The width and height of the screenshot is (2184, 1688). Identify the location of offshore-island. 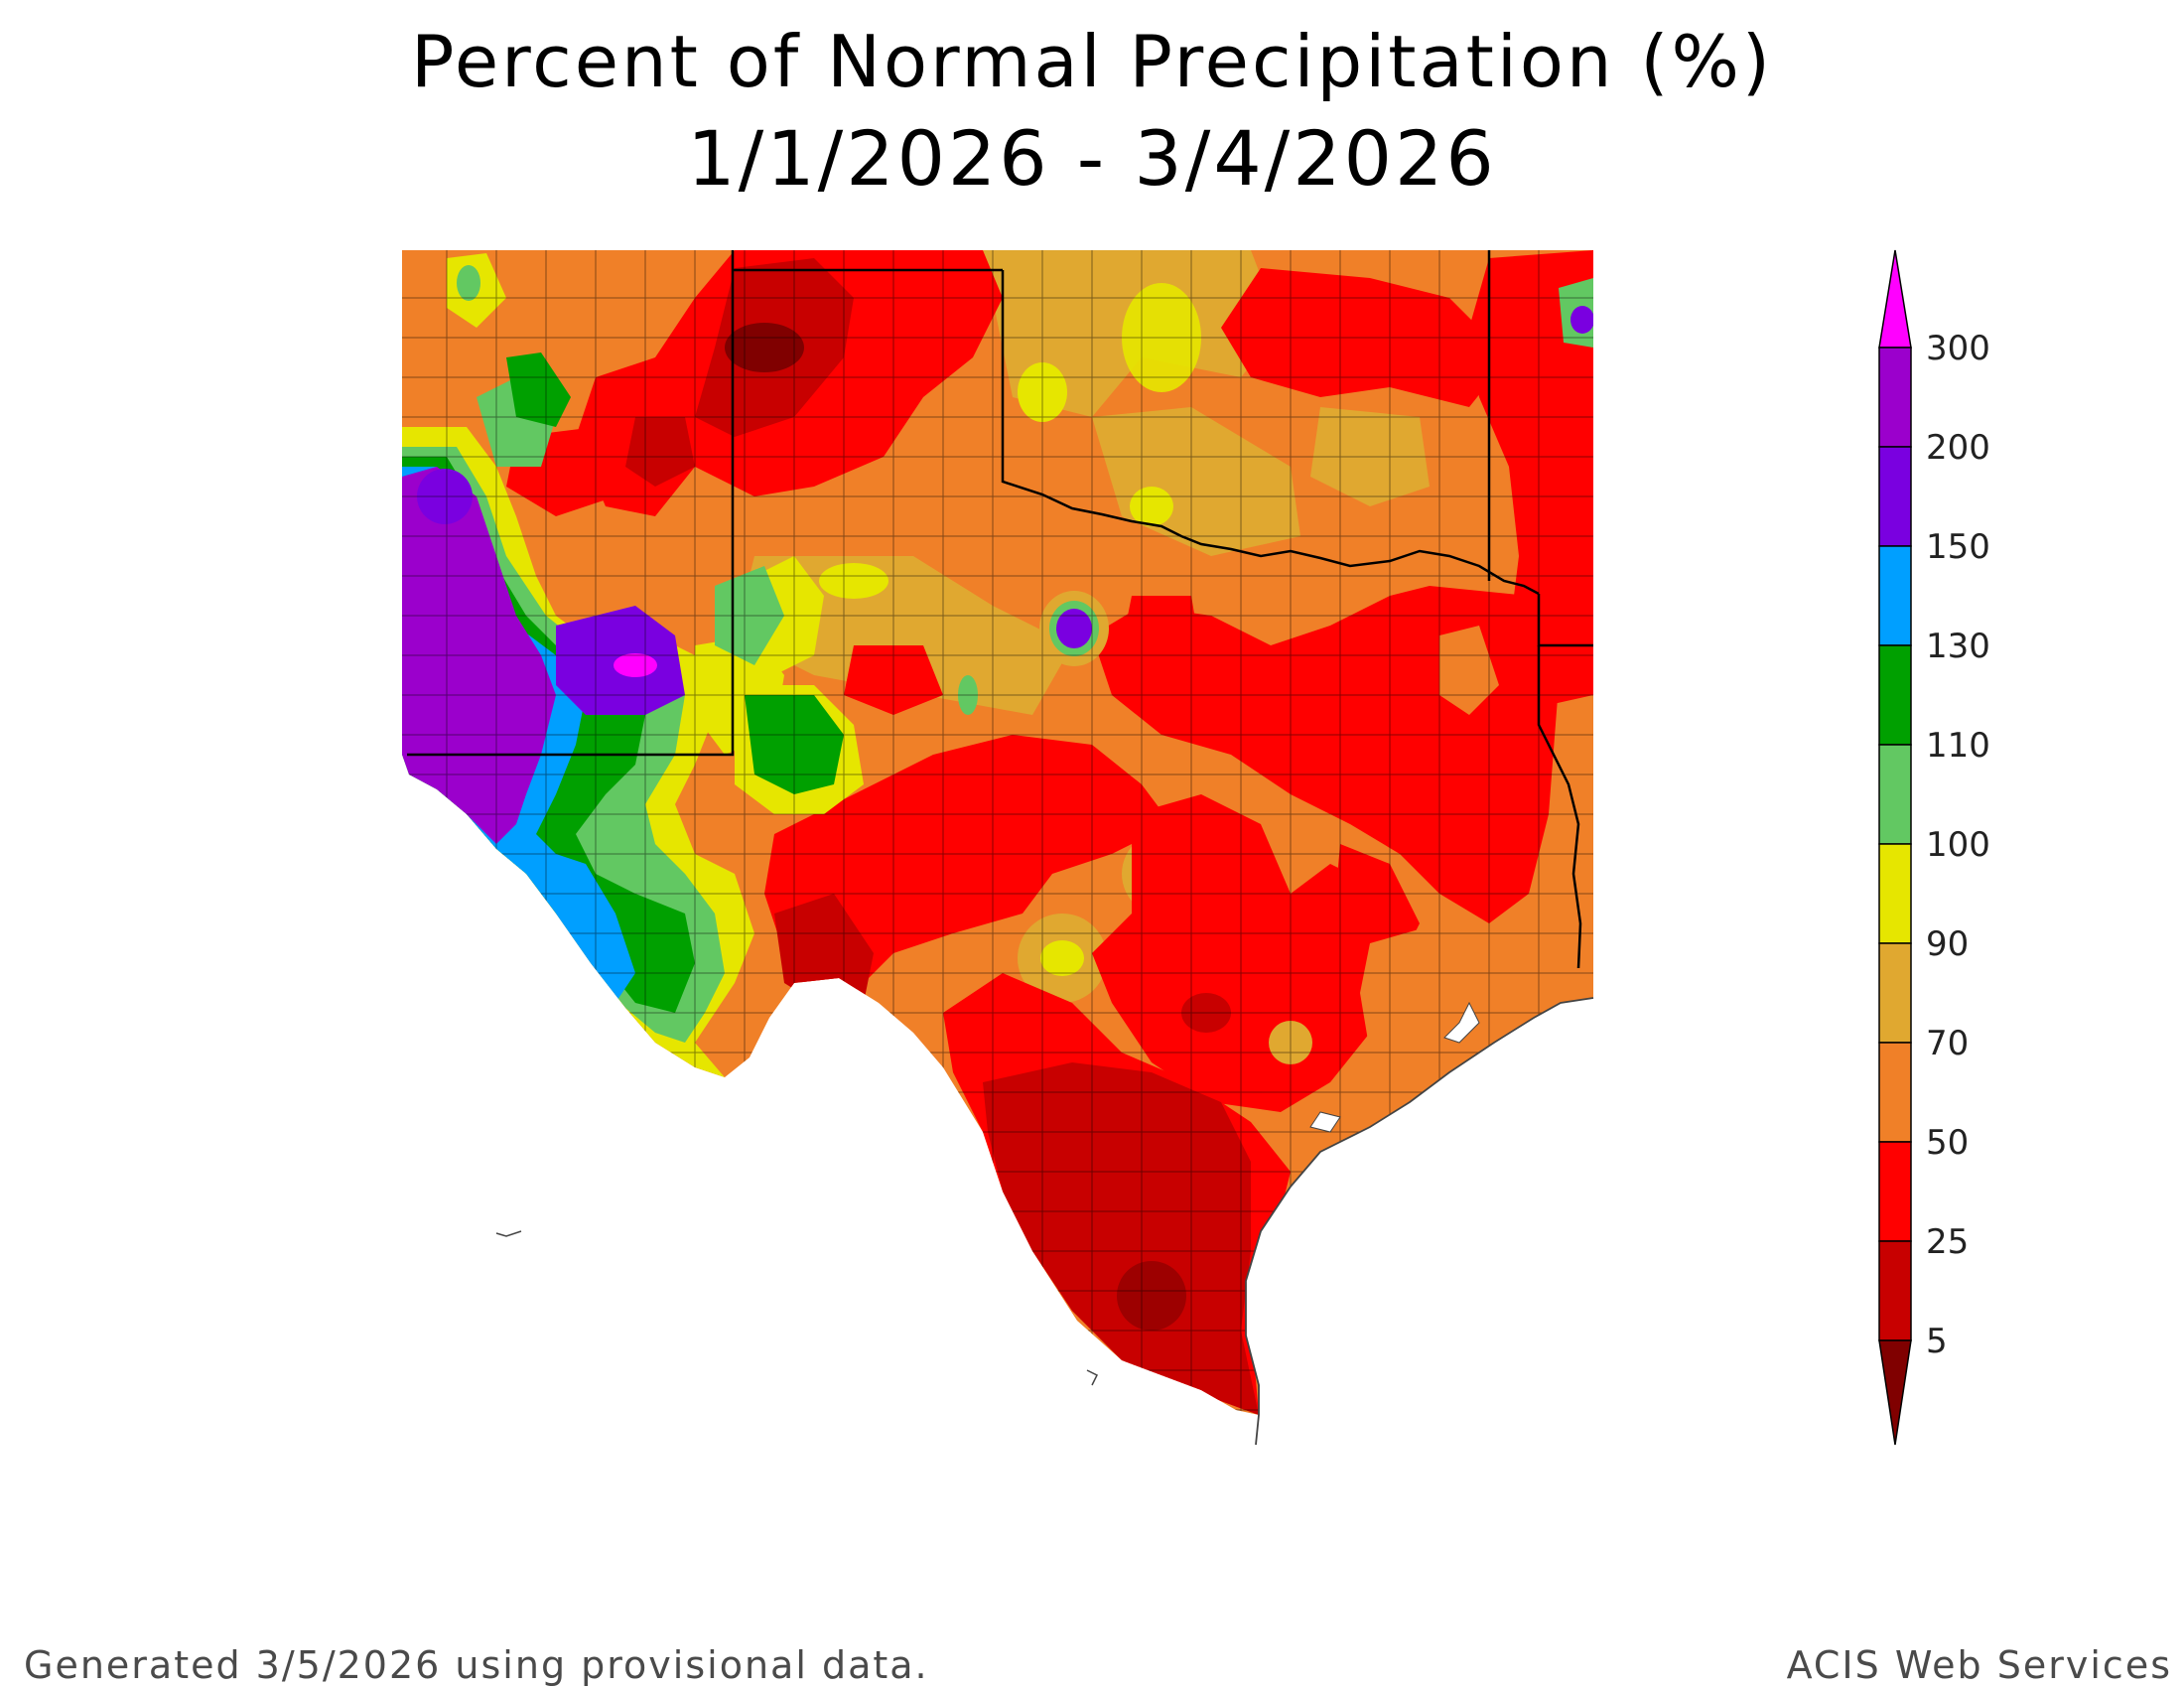
(508, 1233).